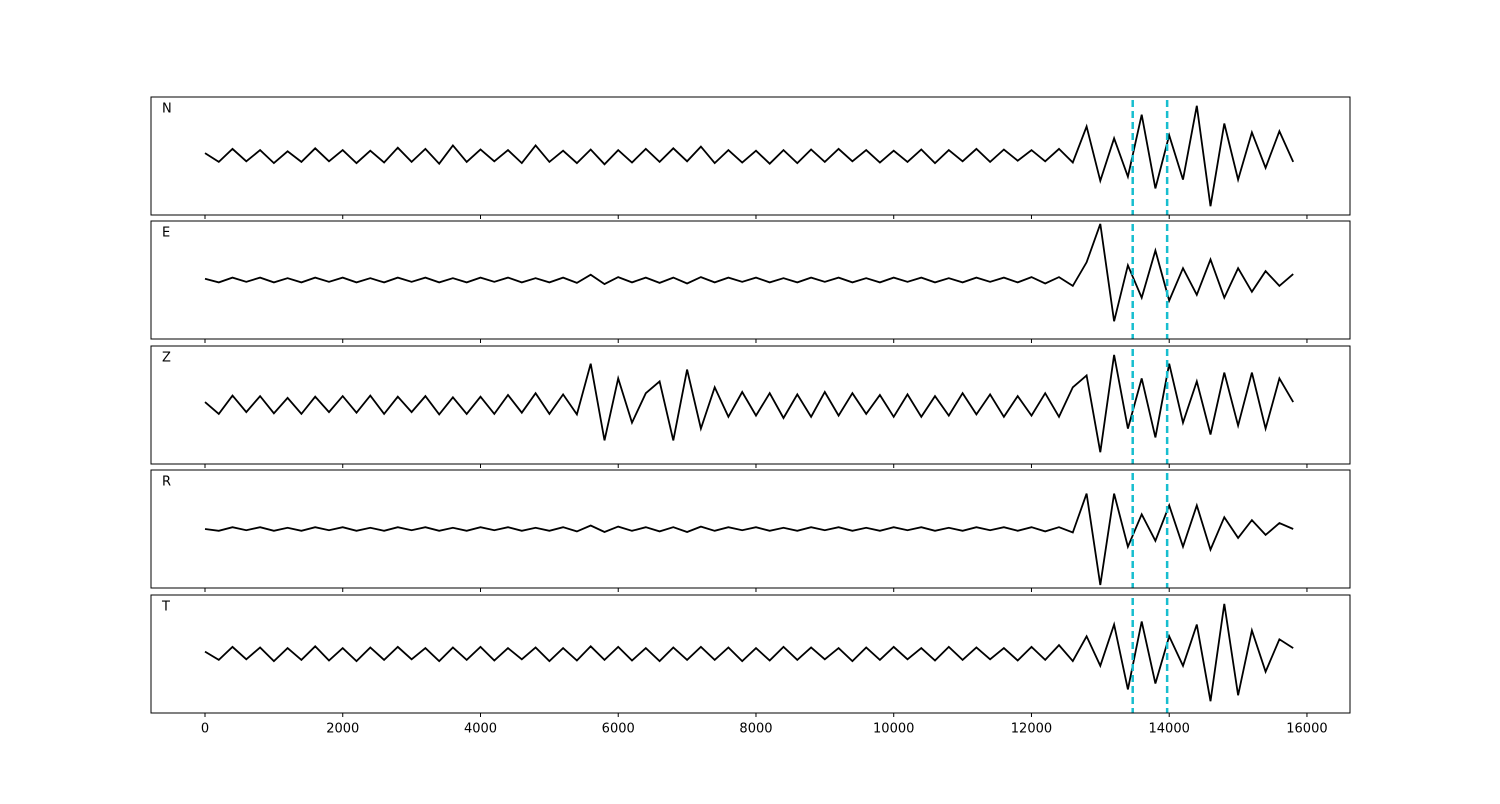 This screenshot has height=804, width=1500. What do you see at coordinates (167, 109) in the screenshot?
I see `panel-label: N` at bounding box center [167, 109].